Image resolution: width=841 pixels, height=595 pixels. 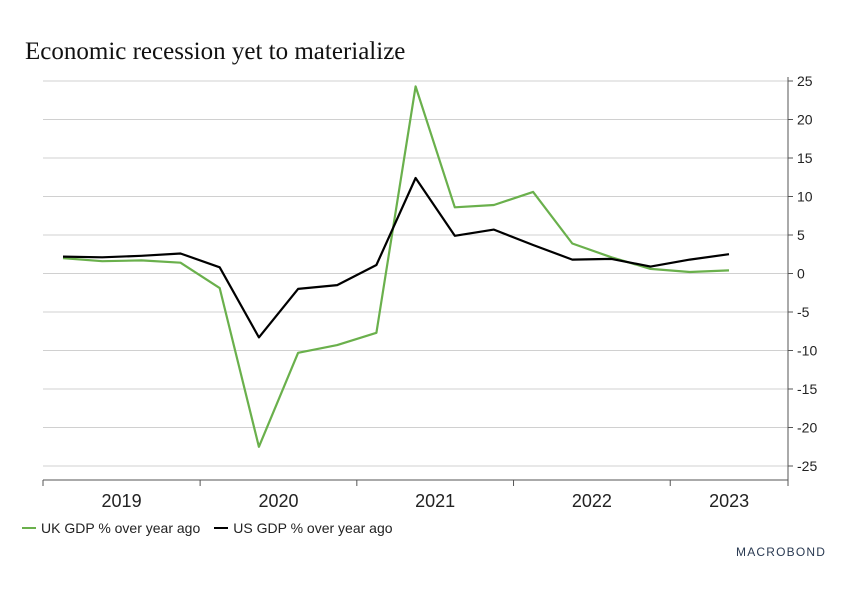 What do you see at coordinates (807, 351) in the screenshot?
I see `y-tick-label: -10` at bounding box center [807, 351].